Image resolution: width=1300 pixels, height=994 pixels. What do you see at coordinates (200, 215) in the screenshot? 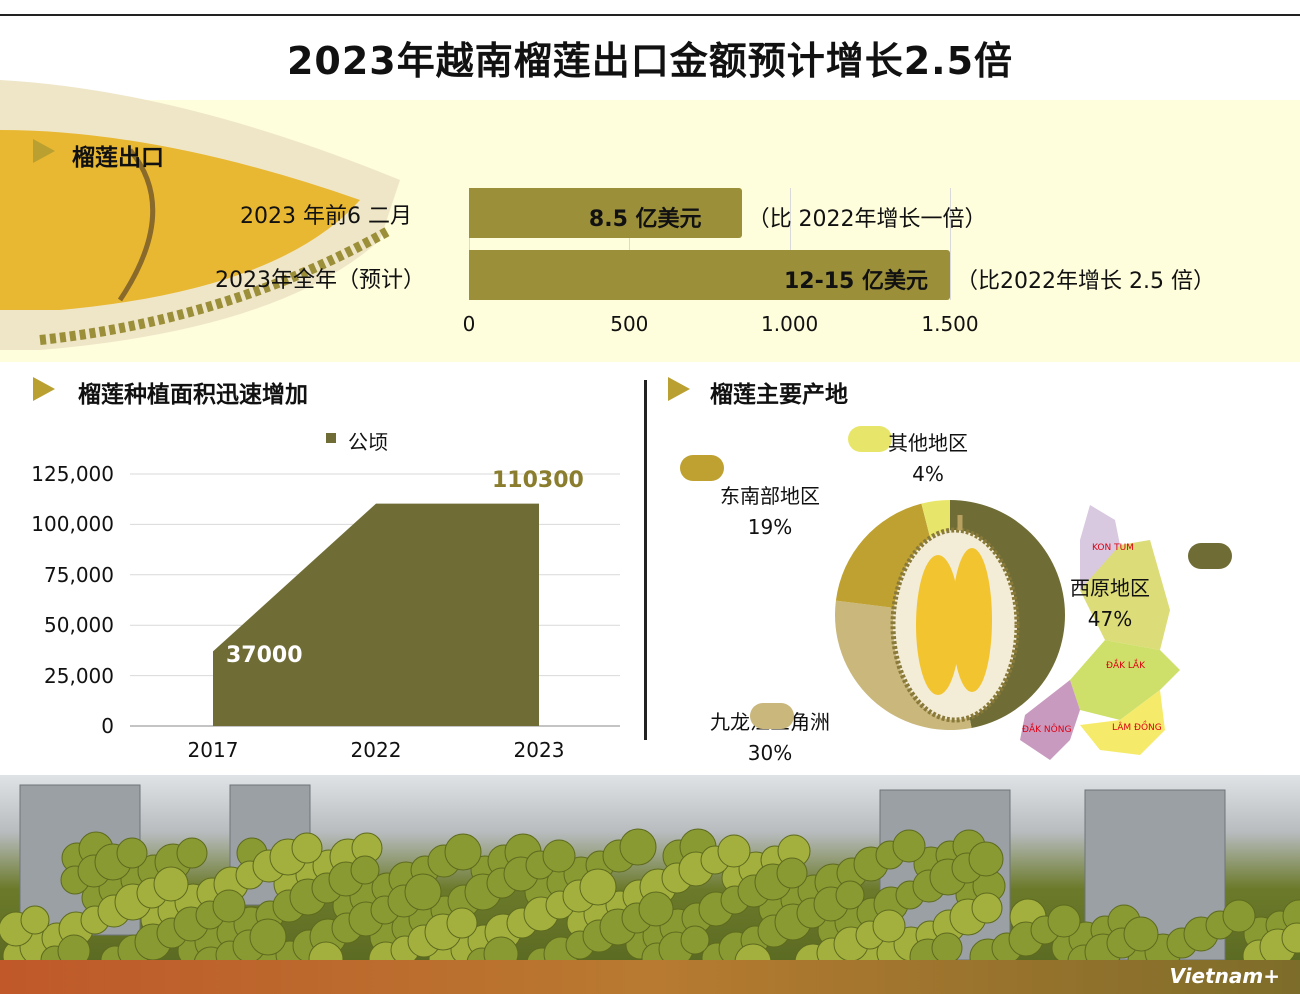
I see `durian-slice-illustration` at bounding box center [200, 215].